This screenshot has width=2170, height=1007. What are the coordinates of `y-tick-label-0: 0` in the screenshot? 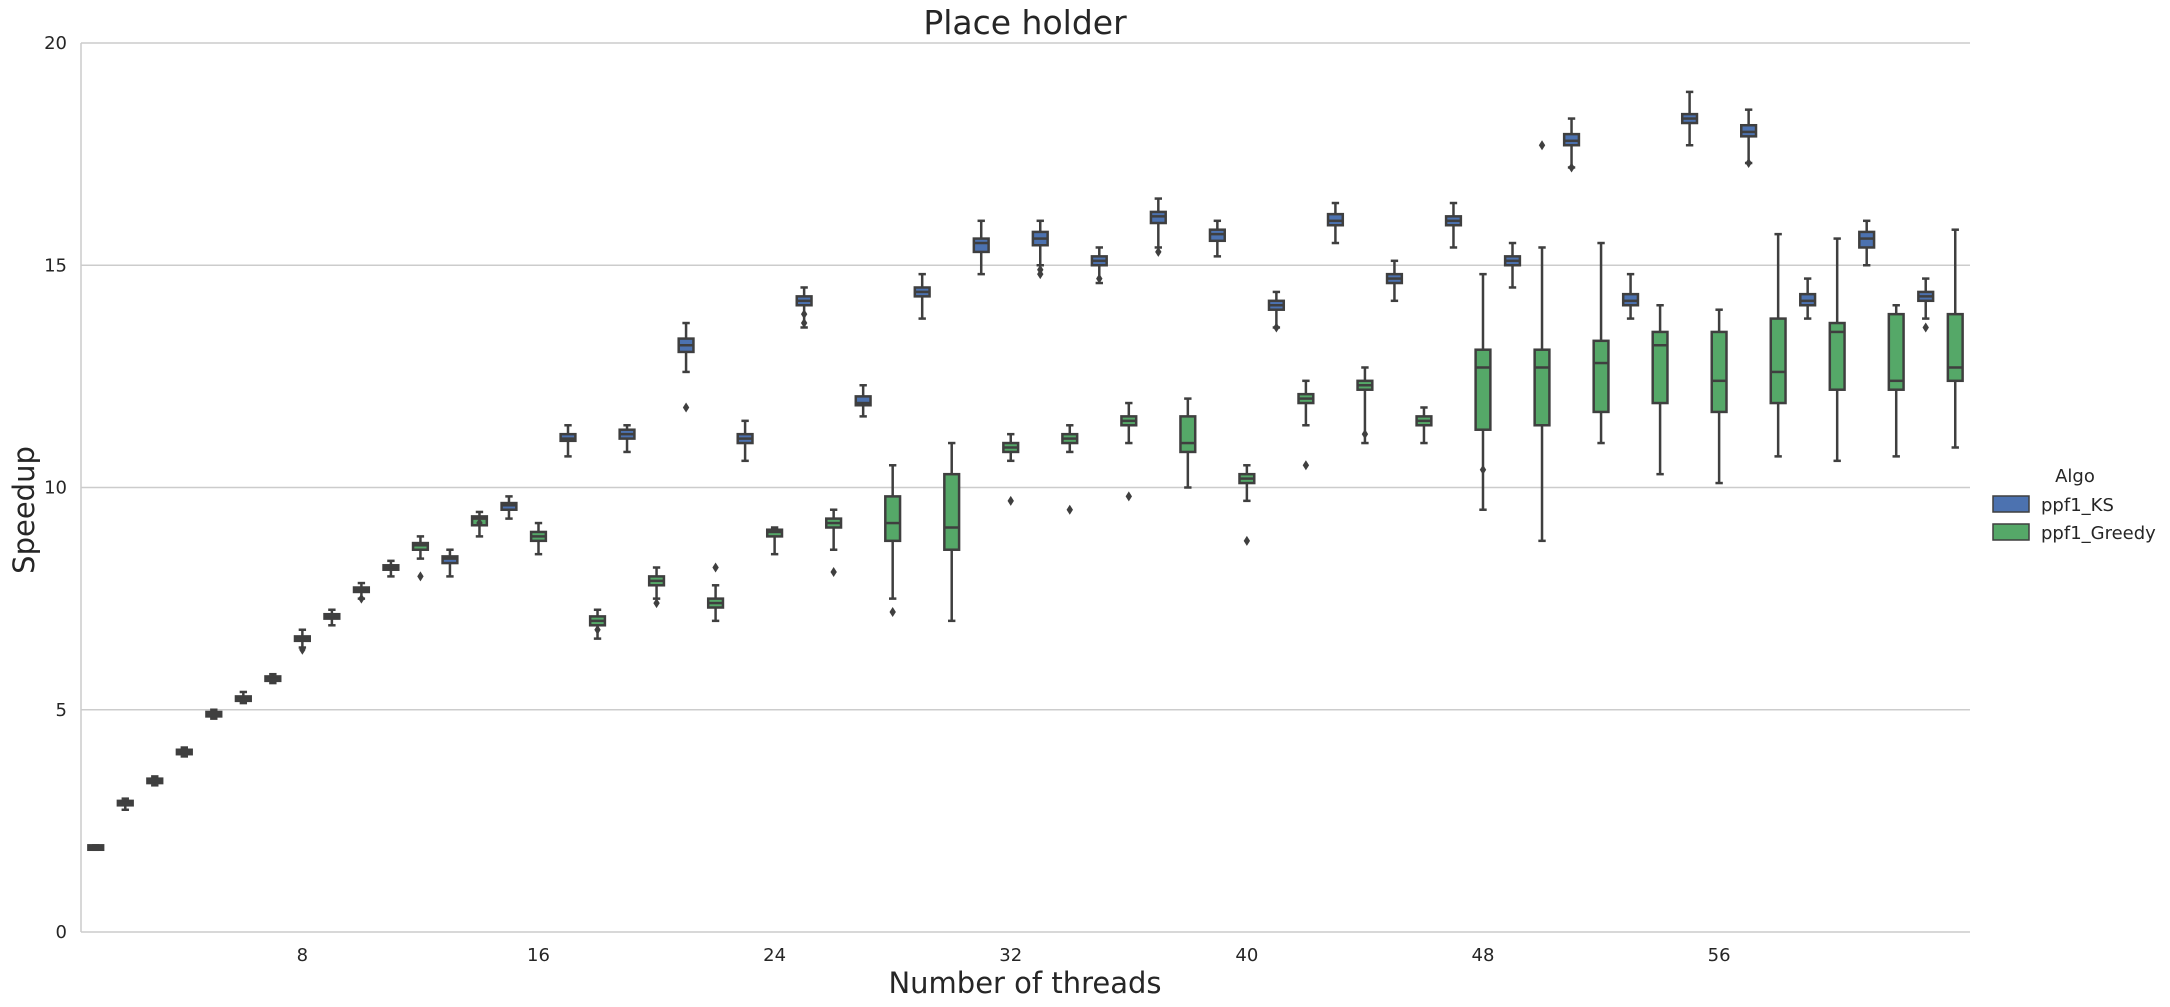 It's located at (61, 932).